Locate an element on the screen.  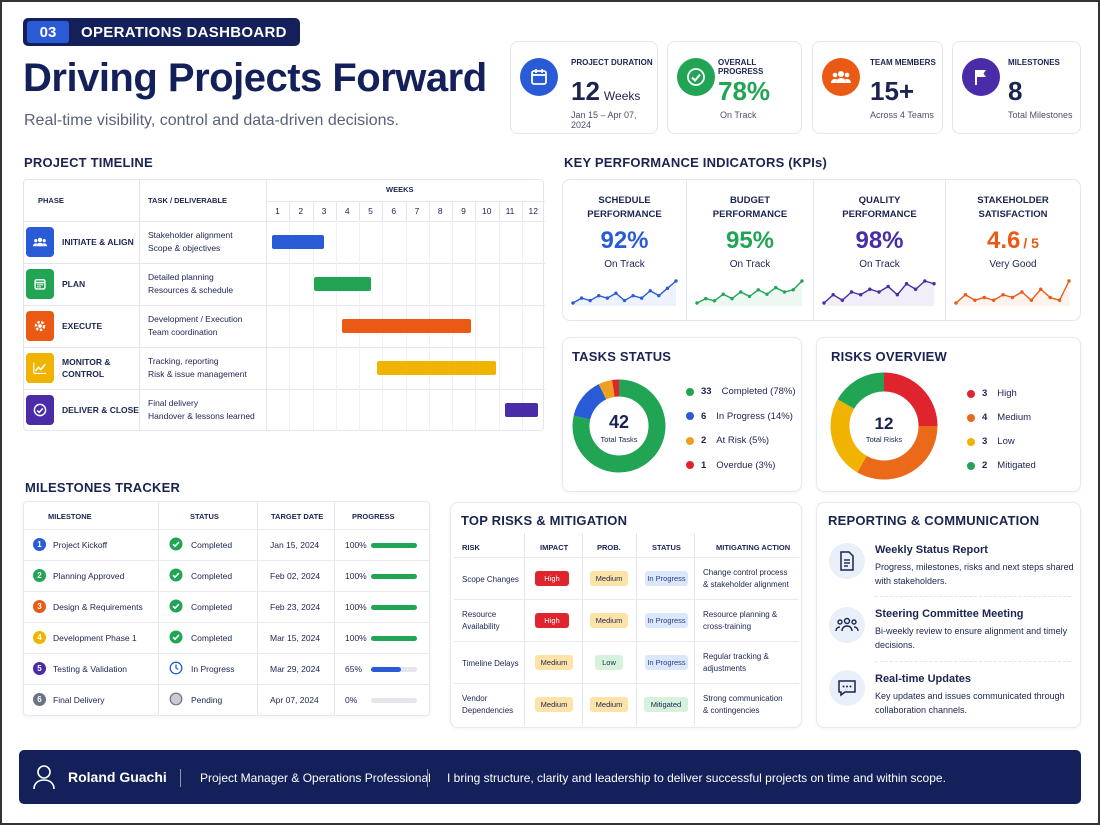
col-phase: PHASE is located at coordinates (51, 200).